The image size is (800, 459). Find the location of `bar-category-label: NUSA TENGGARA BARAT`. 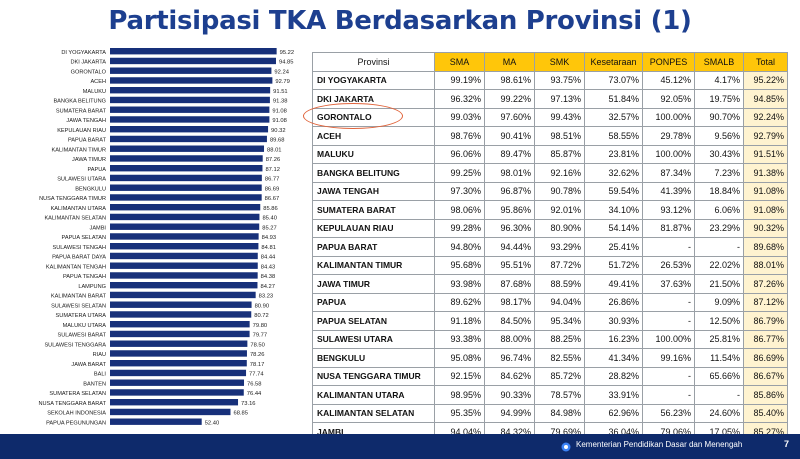

bar-category-label: NUSA TENGGARA BARAT is located at coordinates (72, 404).